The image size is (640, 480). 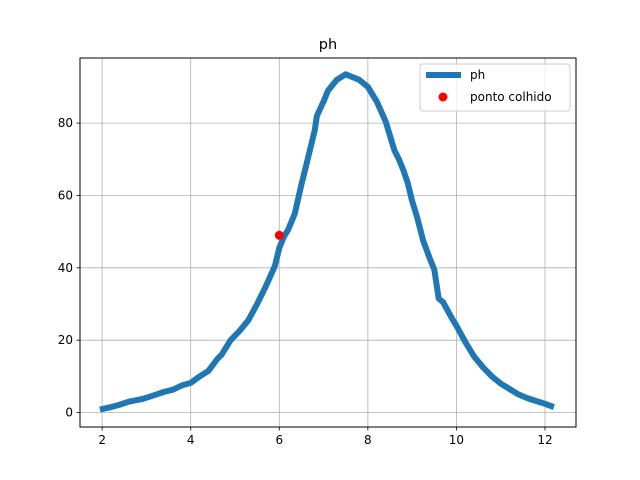 I want to click on x-tick-label: 8, so click(x=368, y=440).